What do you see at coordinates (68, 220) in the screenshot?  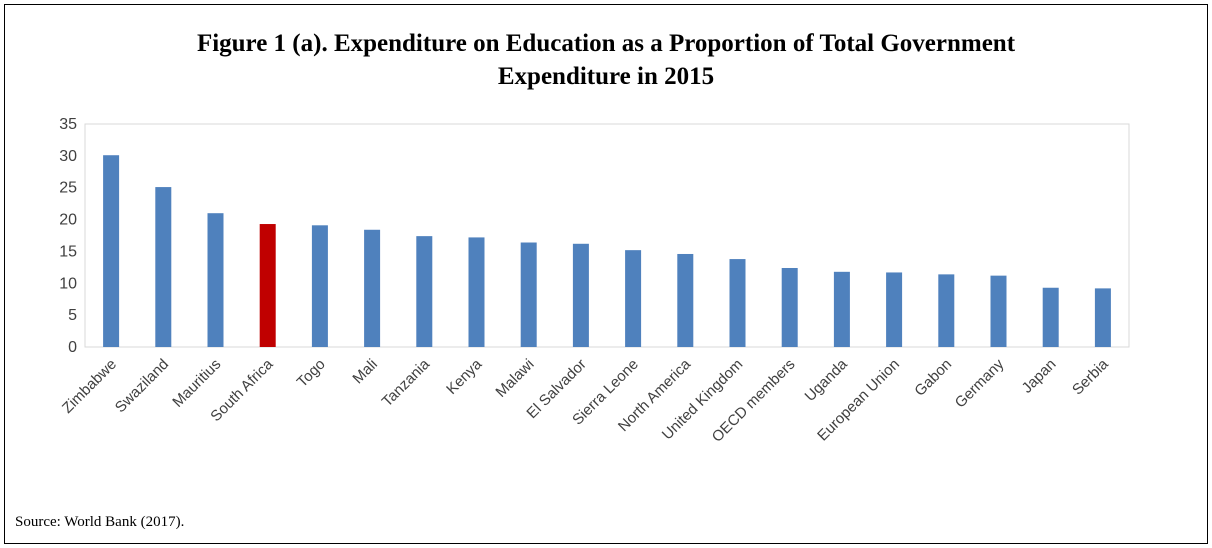 I see `y-tick-label: 20` at bounding box center [68, 220].